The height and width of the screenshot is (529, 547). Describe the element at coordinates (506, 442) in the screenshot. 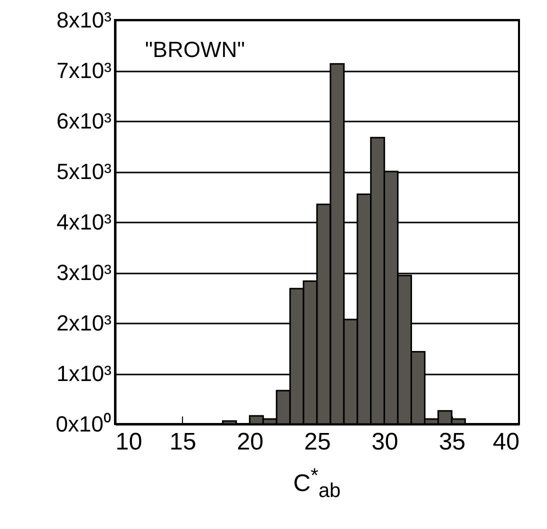

I see `x-tick-label: 40` at that location.